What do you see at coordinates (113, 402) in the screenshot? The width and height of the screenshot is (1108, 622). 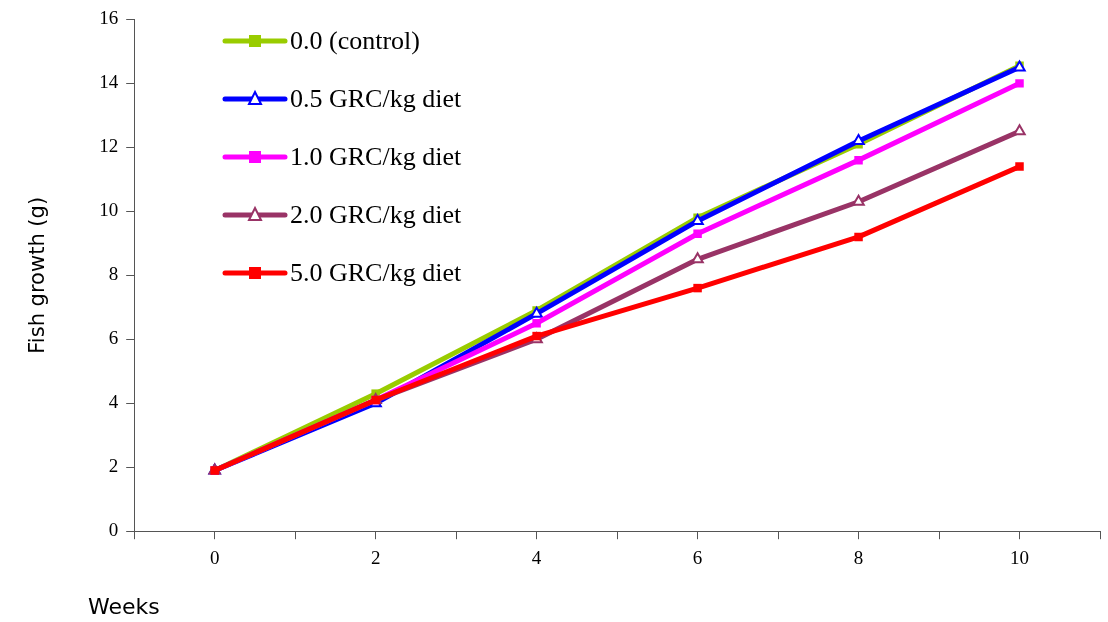 I see `y-tick-label: 4` at bounding box center [113, 402].